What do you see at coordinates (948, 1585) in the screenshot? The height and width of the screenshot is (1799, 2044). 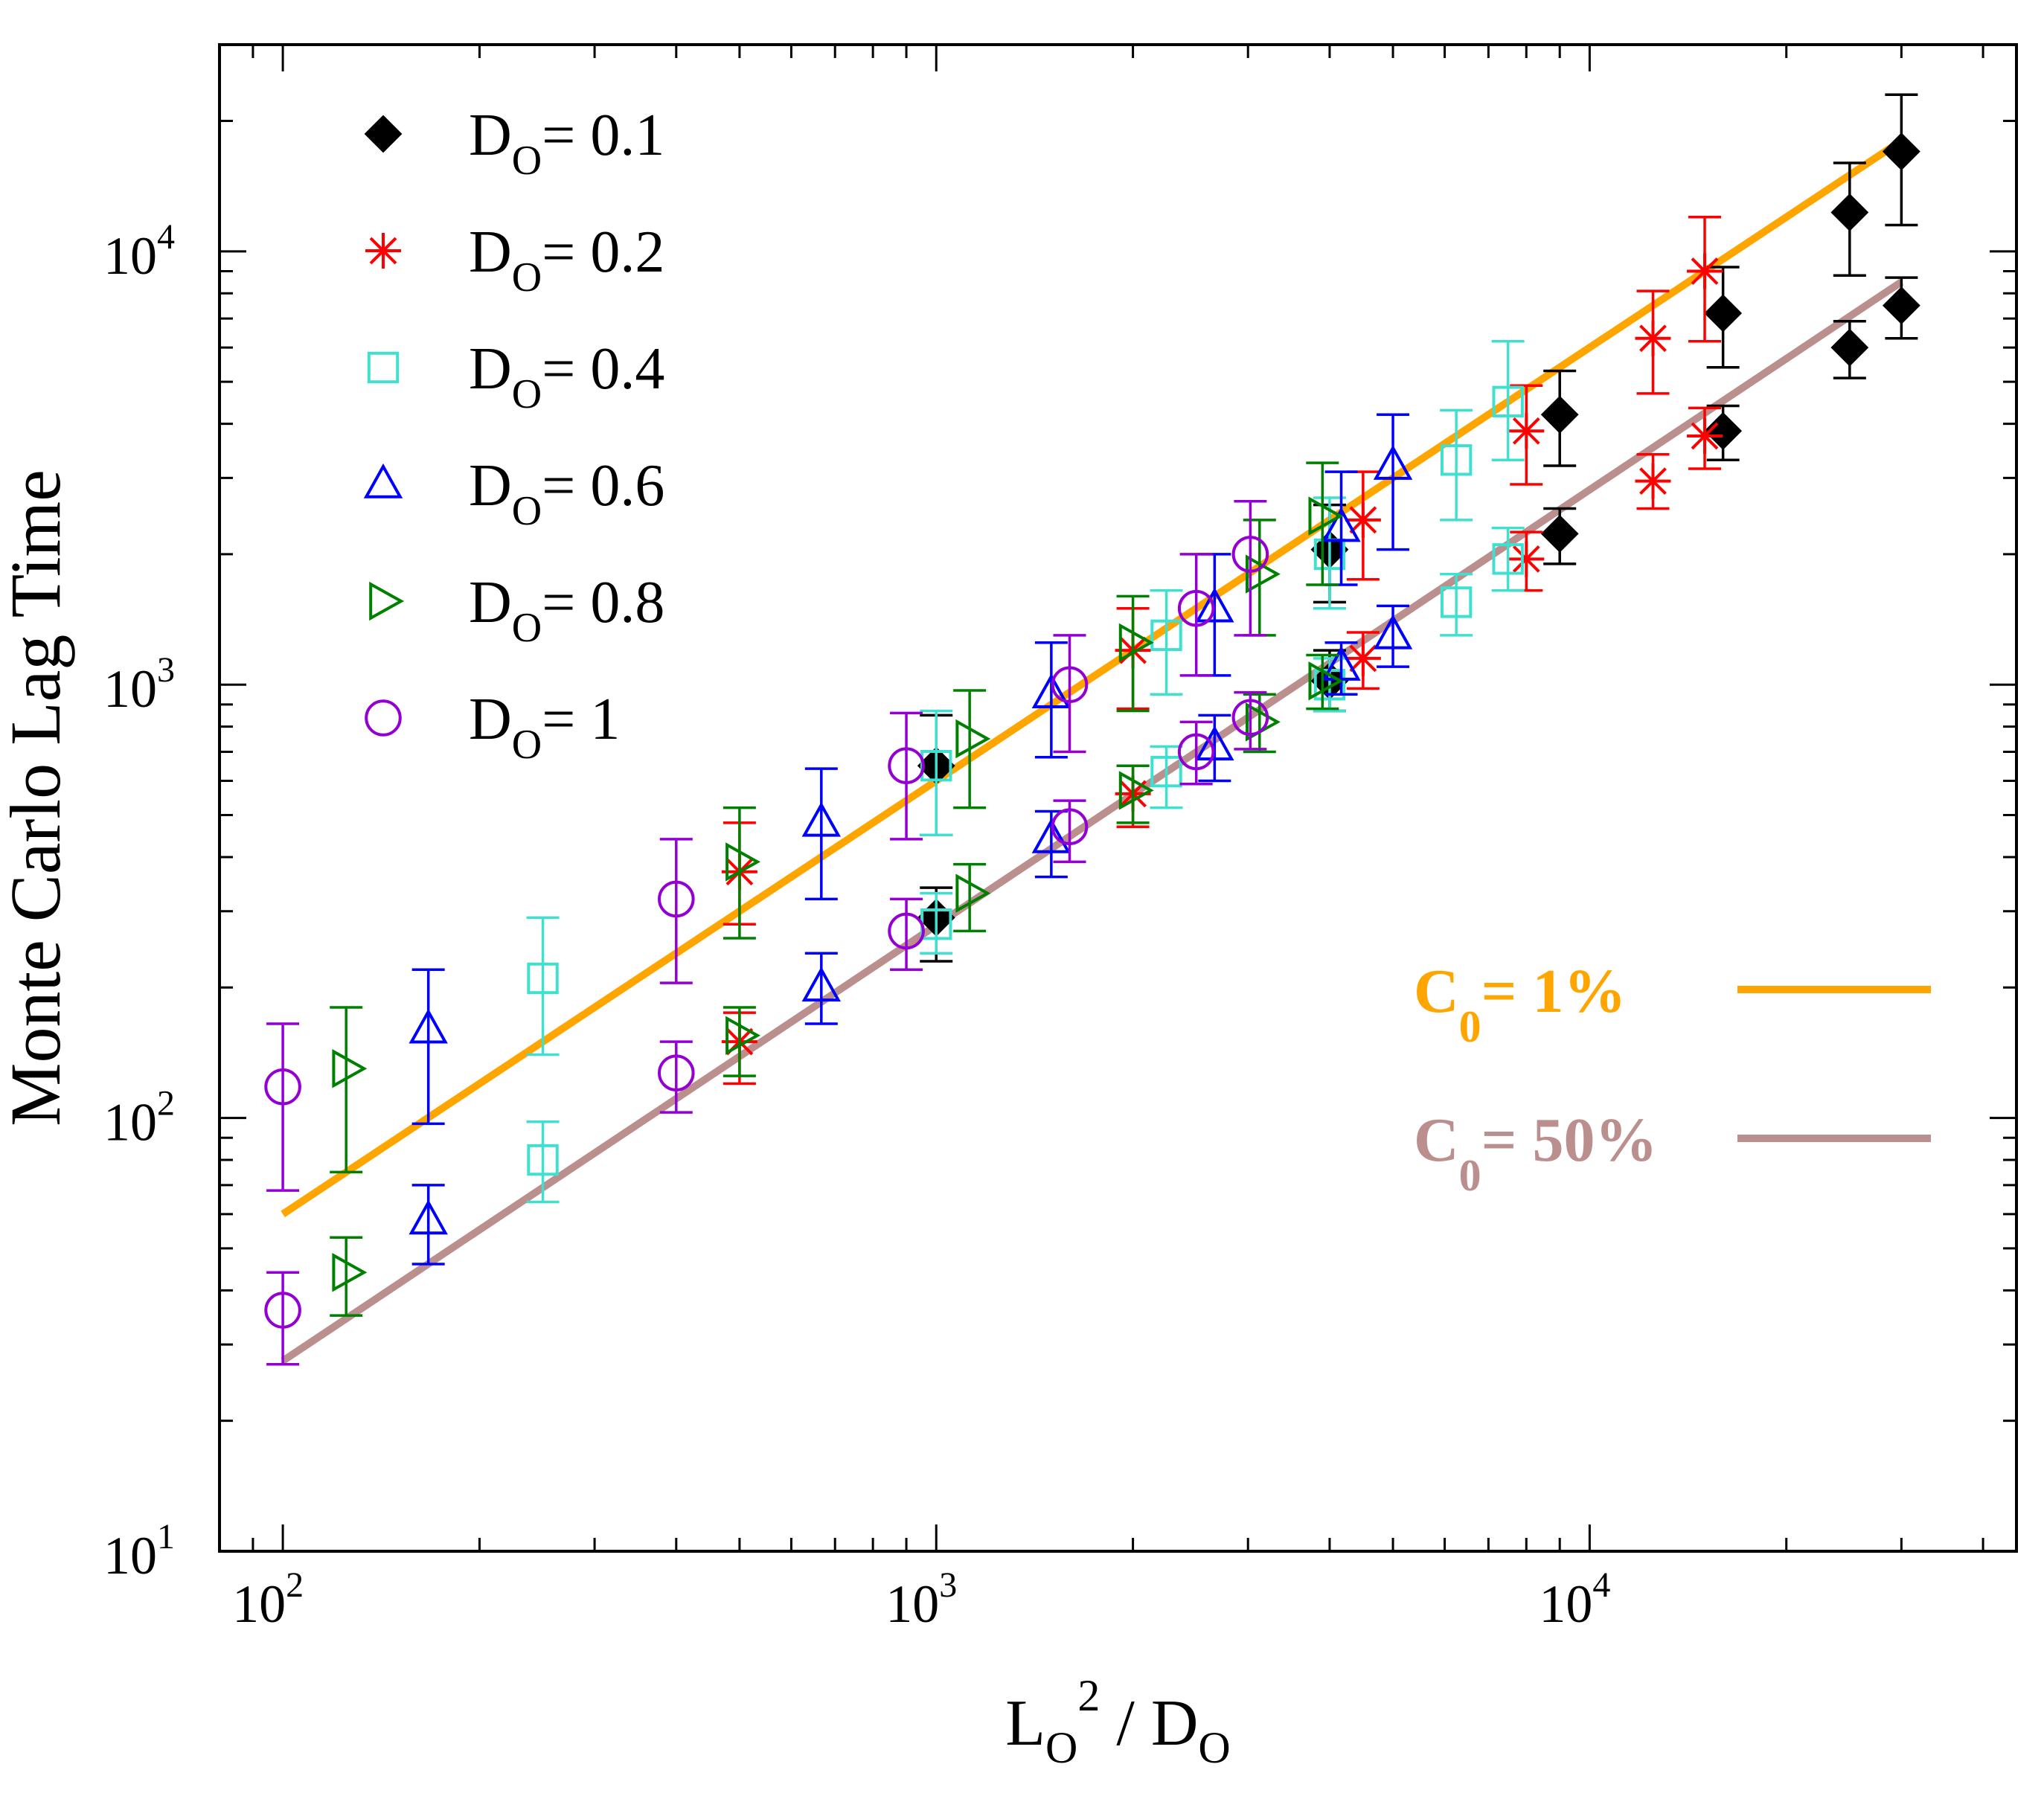 I see `x-tick-exp: 3` at bounding box center [948, 1585].